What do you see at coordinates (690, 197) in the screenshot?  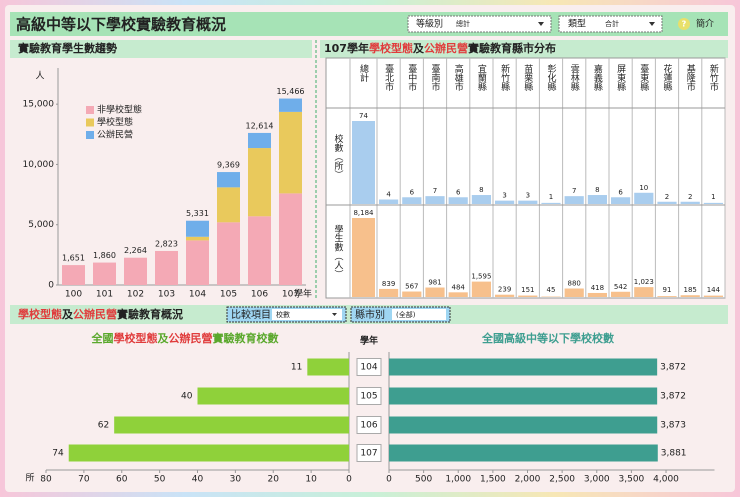 I see `cell-value: 2` at bounding box center [690, 197].